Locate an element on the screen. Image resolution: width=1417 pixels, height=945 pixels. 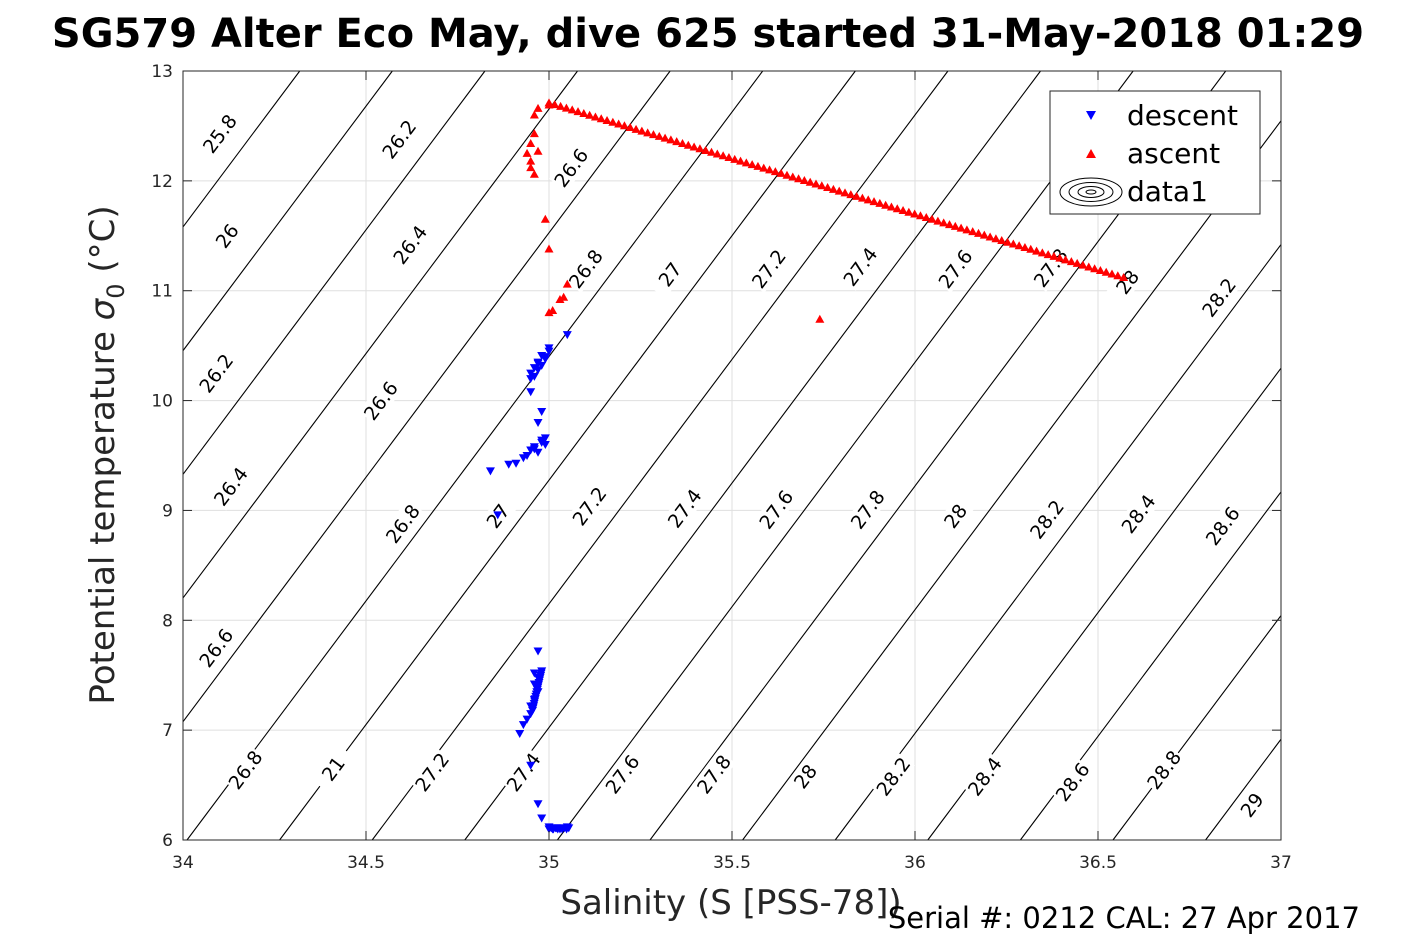
x-tick-label: 34 is located at coordinates (183, 863).